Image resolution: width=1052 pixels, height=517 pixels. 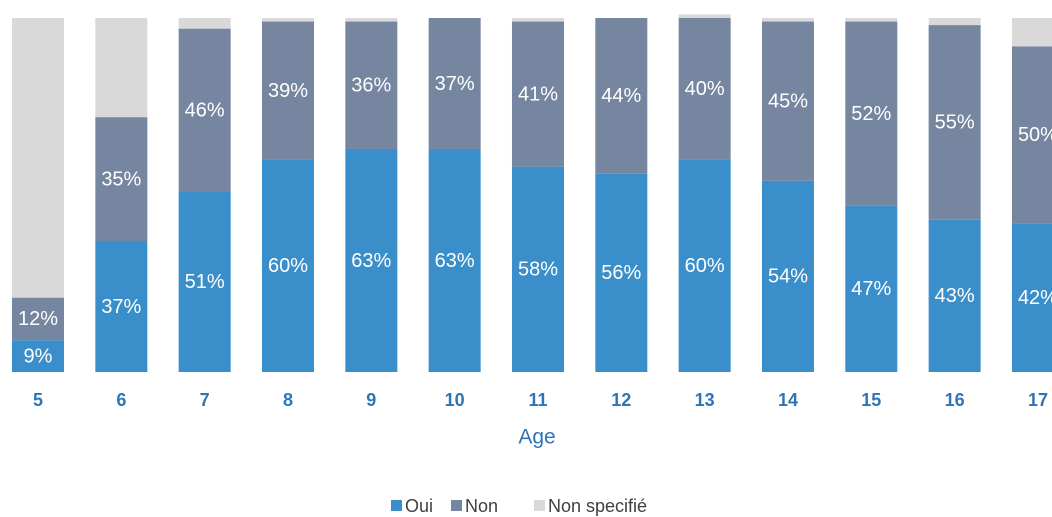 I want to click on data-label: 55%, so click(x=955, y=123).